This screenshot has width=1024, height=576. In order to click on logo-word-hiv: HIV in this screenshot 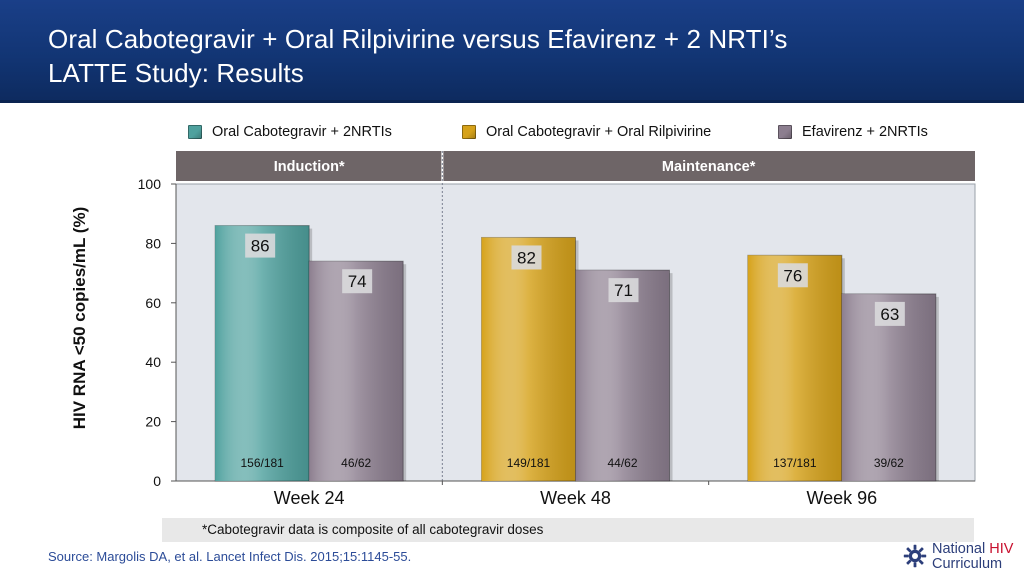, I will do `click(1001, 549)`.